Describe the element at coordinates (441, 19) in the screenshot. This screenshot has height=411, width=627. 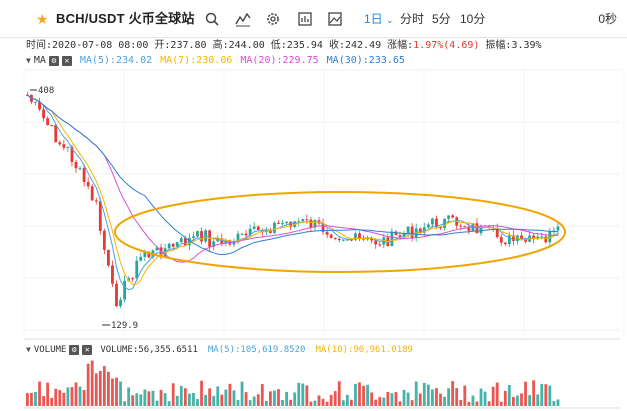
I see `timeframe-5m: 5分` at that location.